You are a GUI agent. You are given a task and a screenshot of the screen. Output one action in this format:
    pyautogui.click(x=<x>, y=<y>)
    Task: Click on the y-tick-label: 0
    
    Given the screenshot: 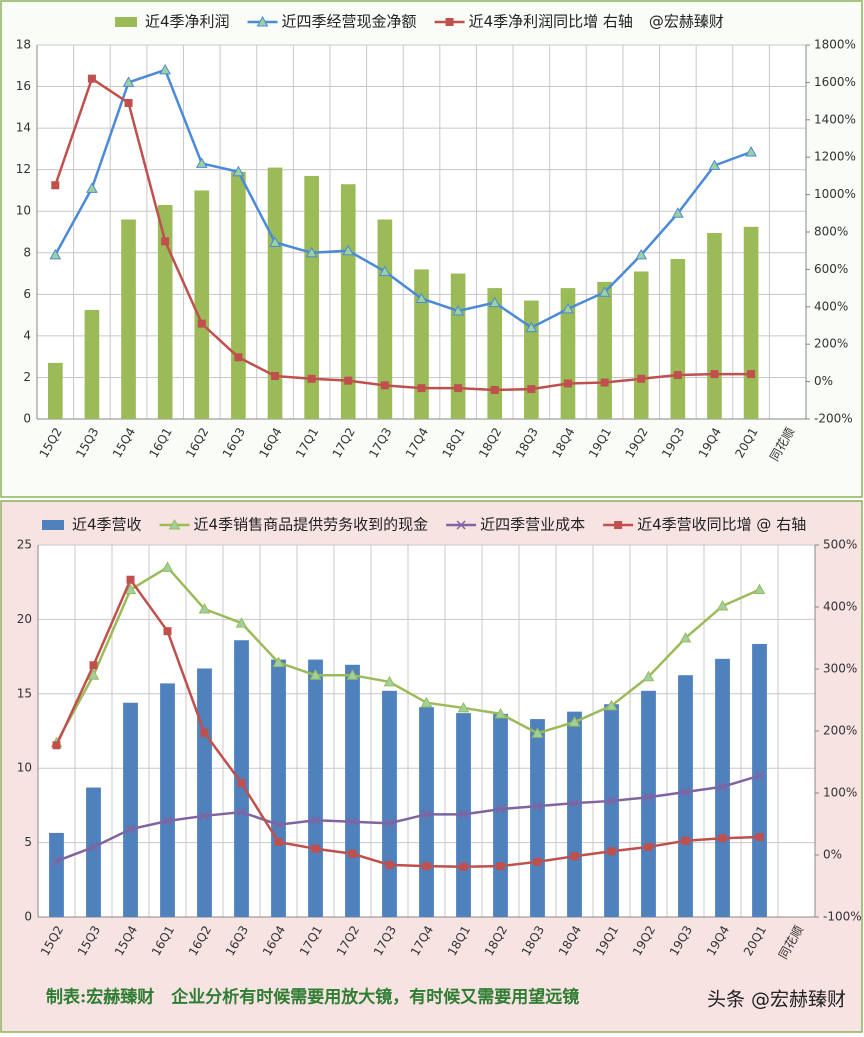 What is the action you would take?
    pyautogui.click(x=27, y=419)
    